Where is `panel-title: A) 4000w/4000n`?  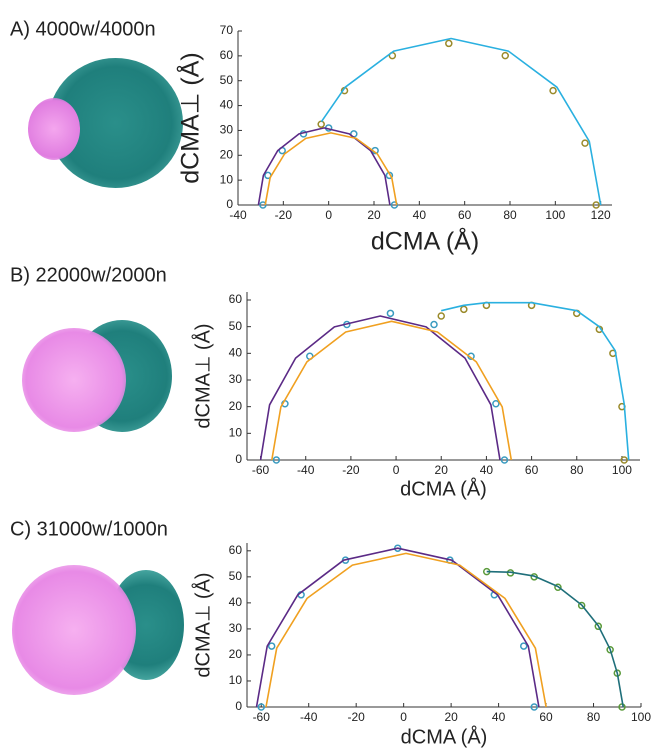
panel-title: A) 4000w/4000n is located at coordinates (83, 29).